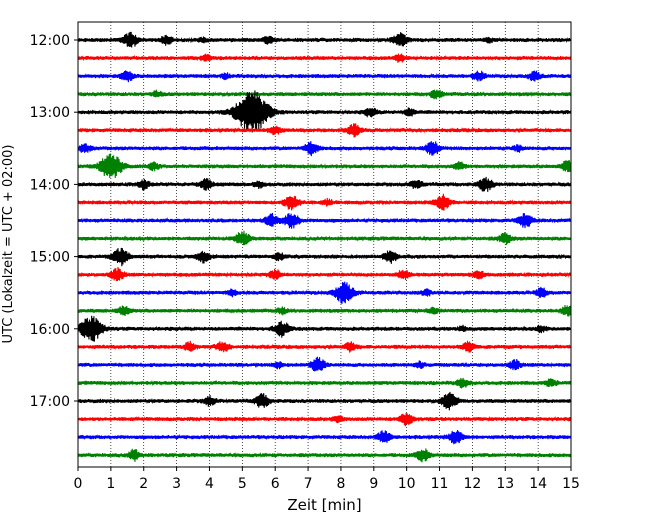 This screenshot has width=650, height=520. I want to click on x-tick-label: 12, so click(472, 484).